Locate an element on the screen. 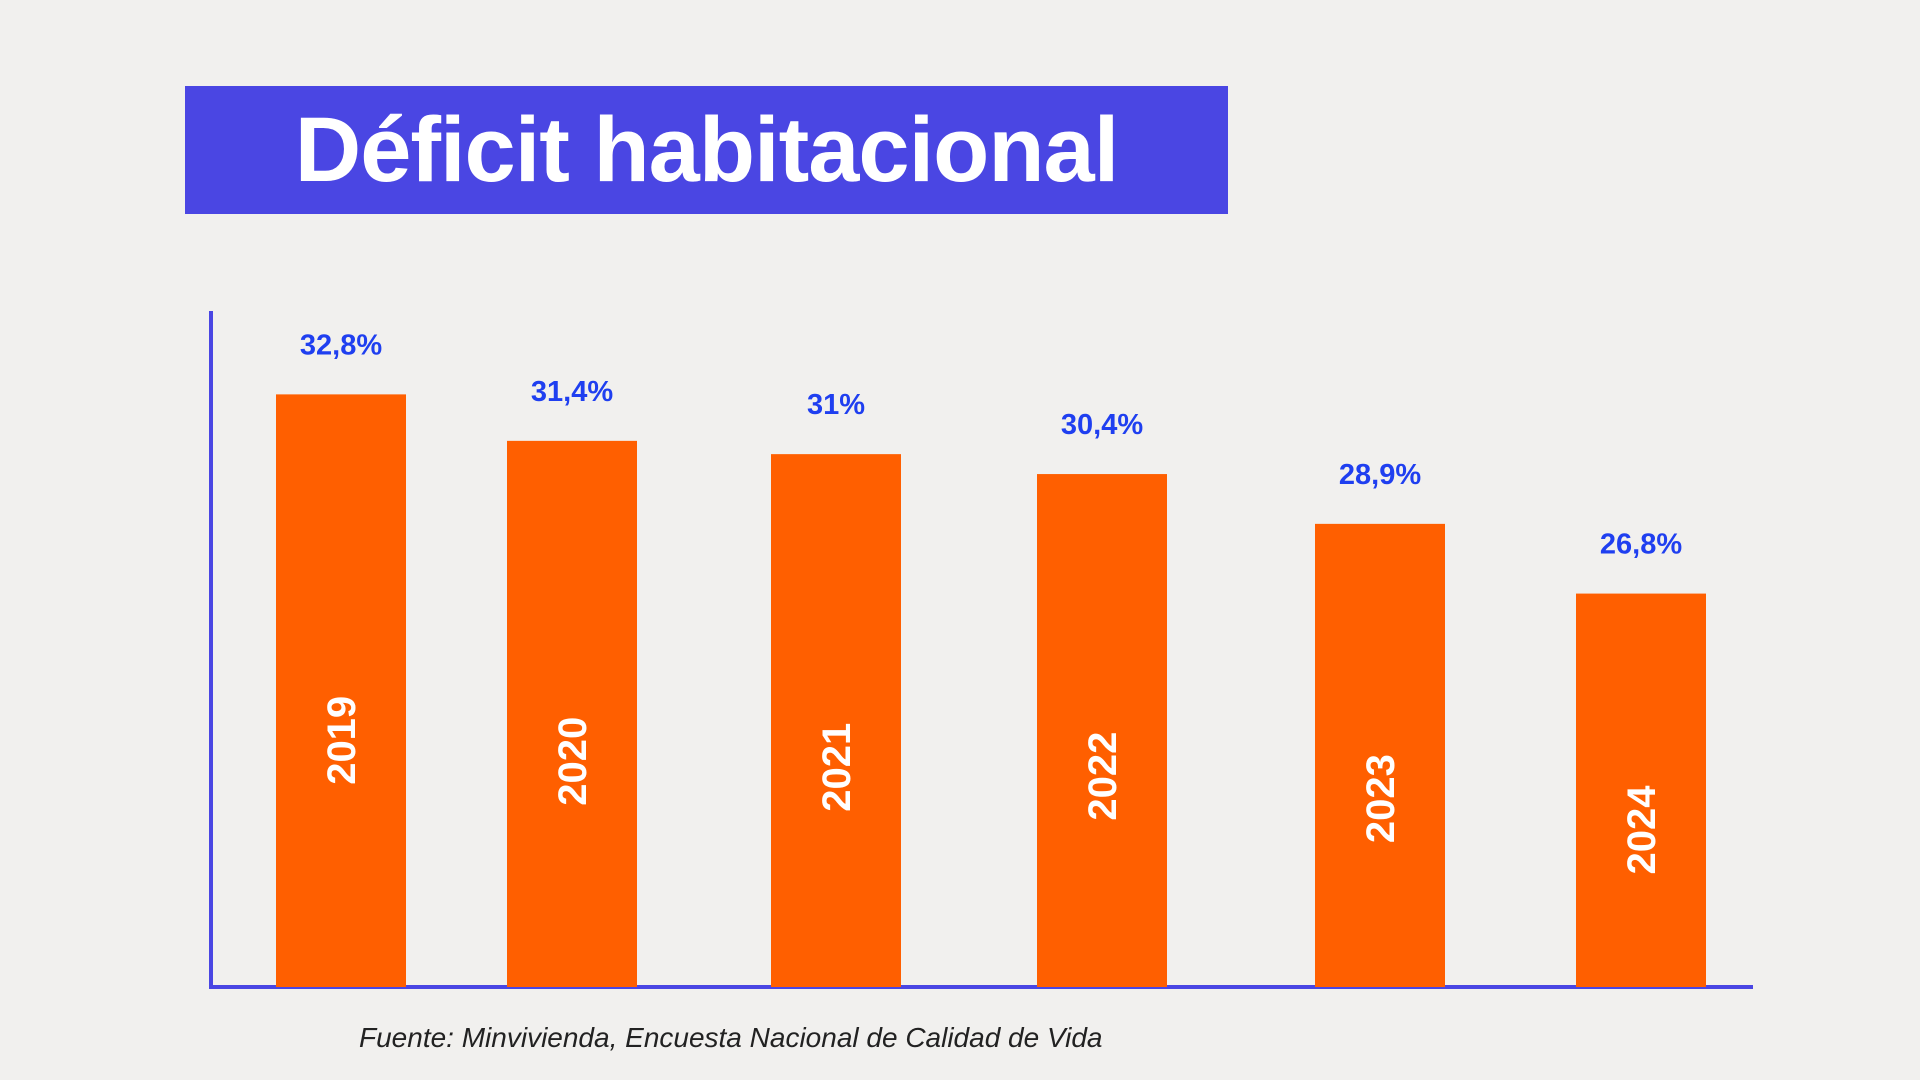  category-label-2019: 2019 is located at coordinates (342, 740).